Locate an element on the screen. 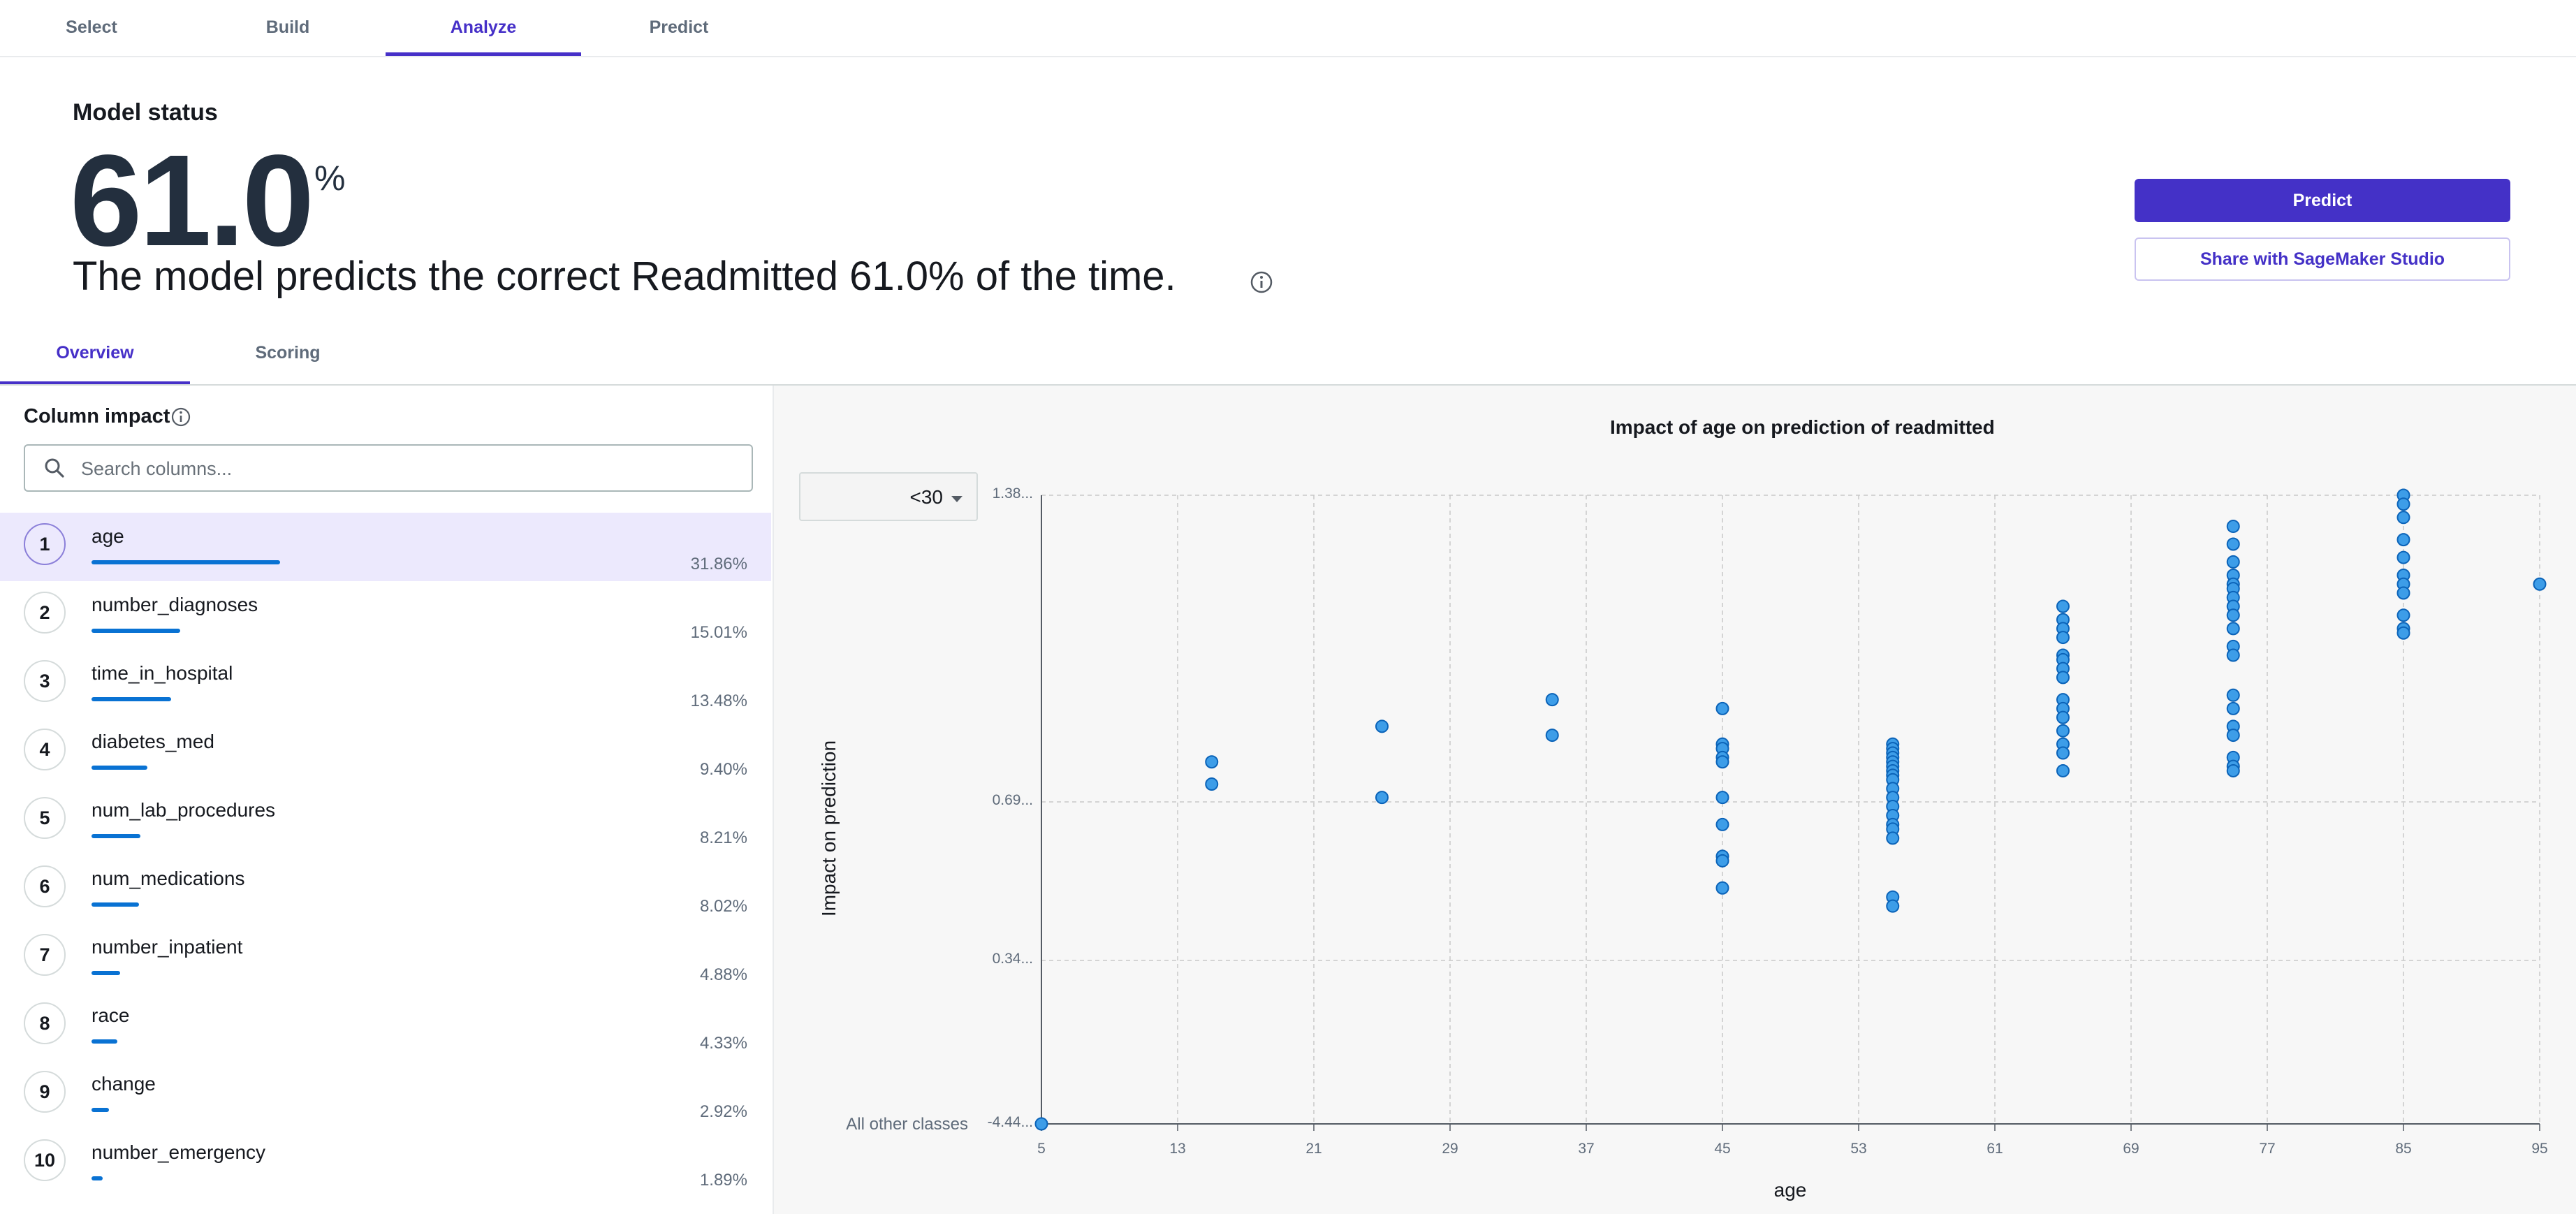 The image size is (2576, 1214). x-tick-label: 77 is located at coordinates (2267, 1149).